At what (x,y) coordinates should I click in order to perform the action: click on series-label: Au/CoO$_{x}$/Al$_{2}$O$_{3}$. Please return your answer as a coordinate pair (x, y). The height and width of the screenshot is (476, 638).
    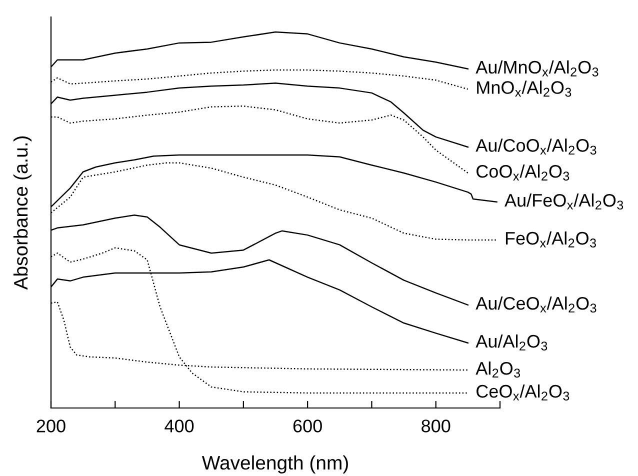
    Looking at the image, I should click on (536, 146).